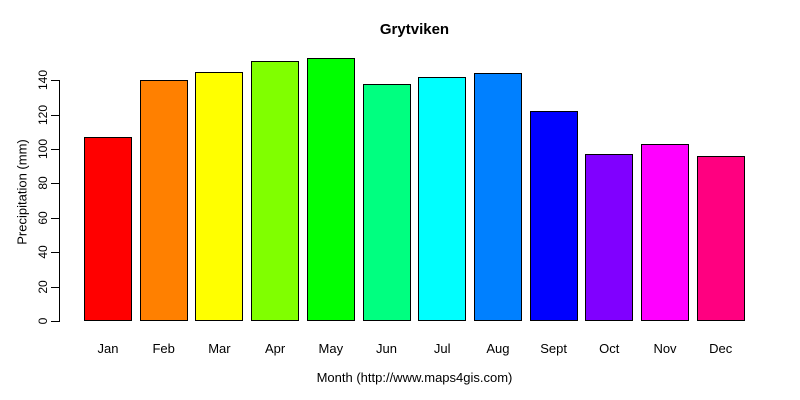  I want to click on bar-oct, so click(609, 237).